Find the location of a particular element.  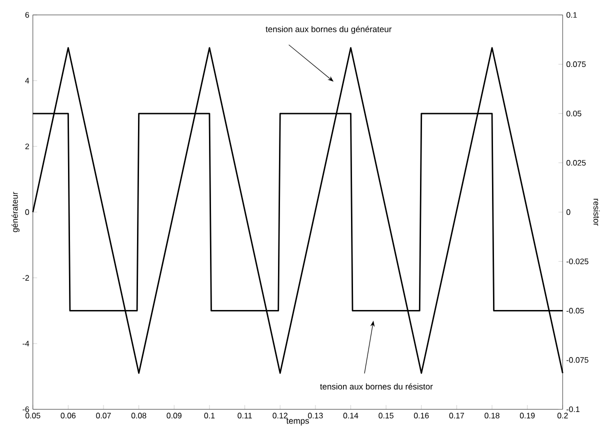

annotation: tension aux bornes du résistor is located at coordinates (376, 386).